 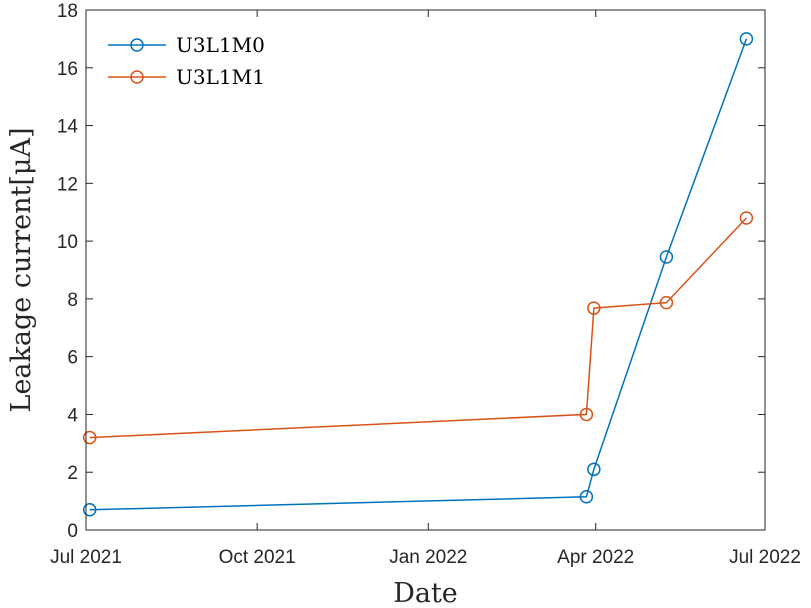 I want to click on y-tick-label: 12, so click(x=67, y=184).